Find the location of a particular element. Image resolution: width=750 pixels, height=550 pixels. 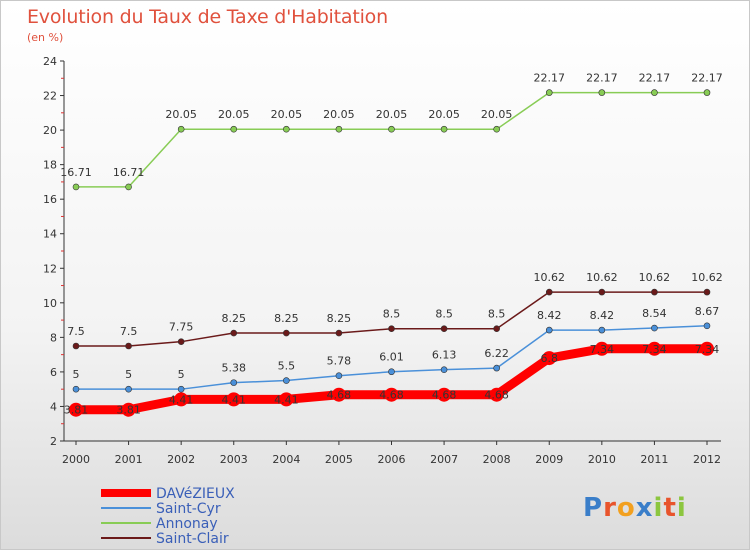

logo-letter: r is located at coordinates (610, 508).